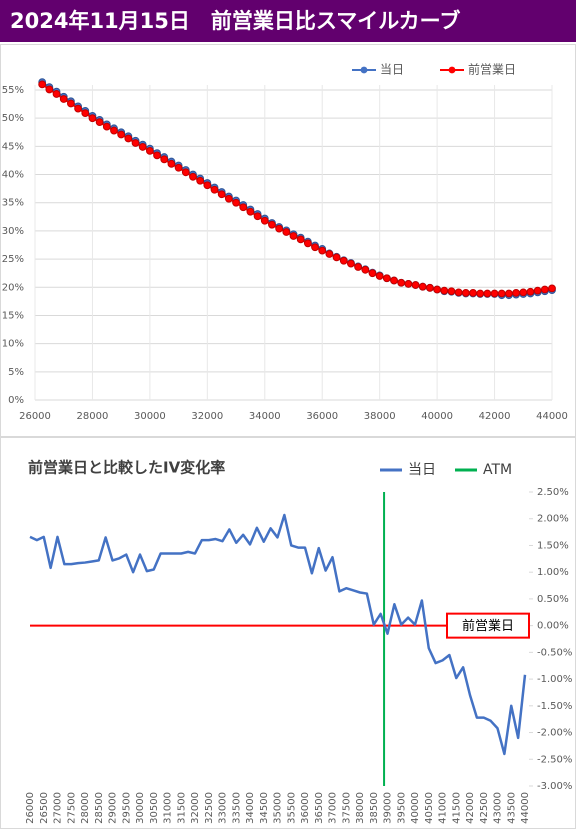 Image resolution: width=576 pixels, height=829 pixels. What do you see at coordinates (554, 759) in the screenshot?
I see `y-tick-label: -2.50%` at bounding box center [554, 759].